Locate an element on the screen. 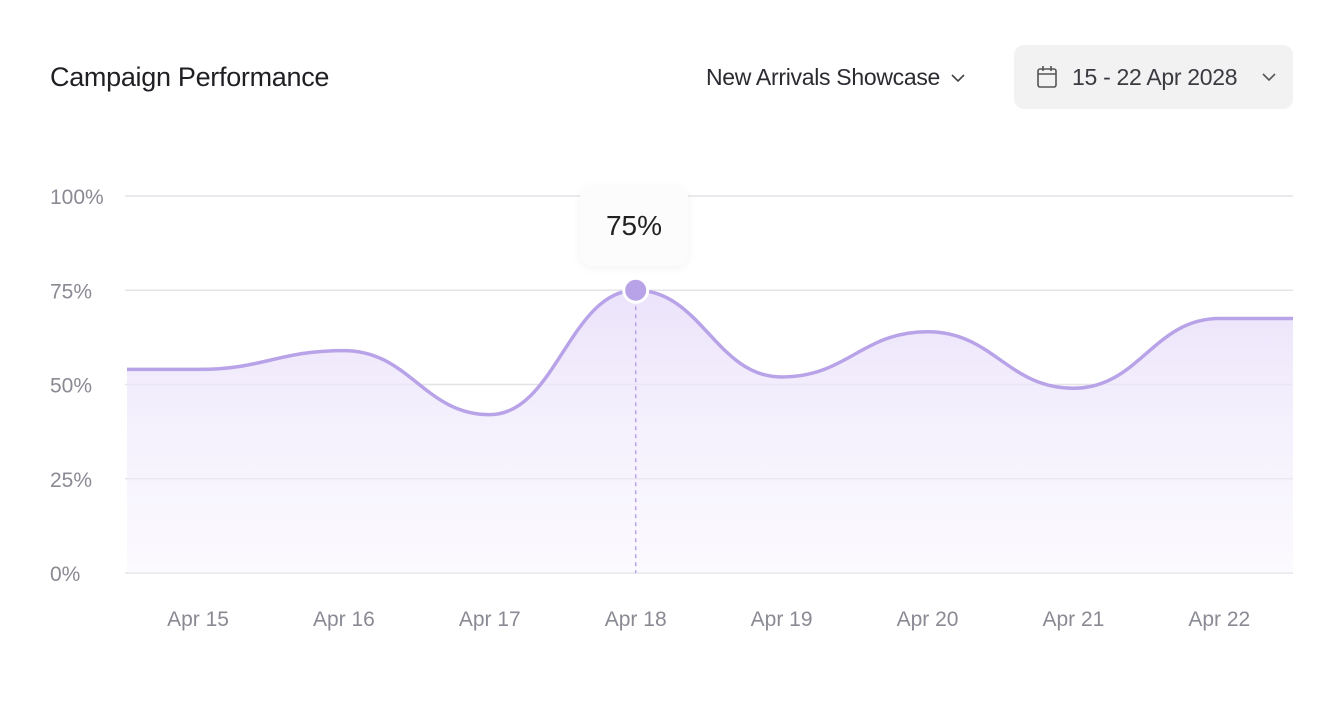 This screenshot has height=704, width=1342. x-tick-label: Apr 22 is located at coordinates (1219, 619).